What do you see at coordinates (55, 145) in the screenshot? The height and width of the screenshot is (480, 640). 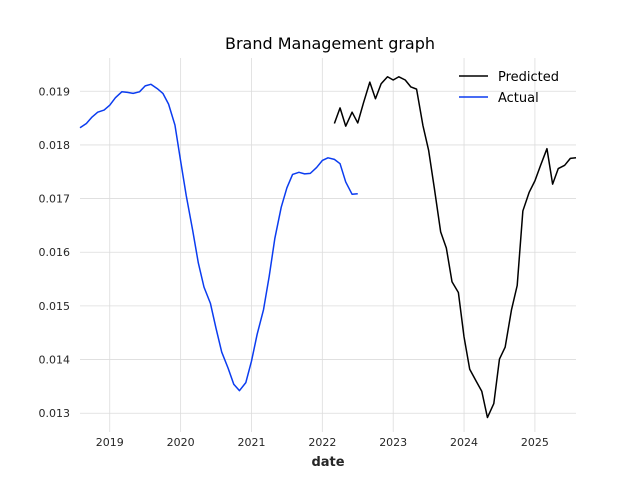 I see `y-tick-label: 0.018` at bounding box center [55, 145].